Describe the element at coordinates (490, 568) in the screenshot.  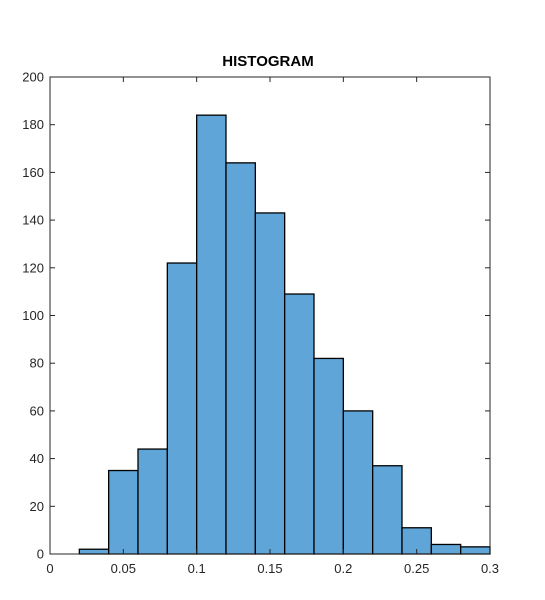
I see `x-tick-label: 0.3` at that location.